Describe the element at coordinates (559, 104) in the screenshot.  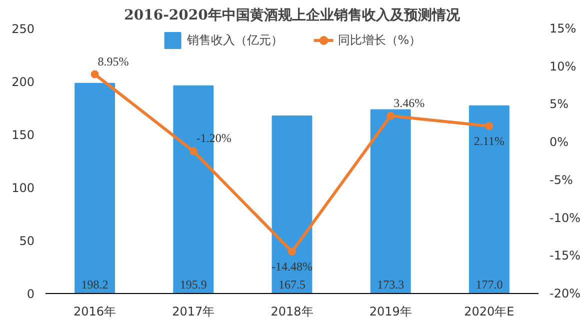
I see `y2-tick-label: 5%` at that location.